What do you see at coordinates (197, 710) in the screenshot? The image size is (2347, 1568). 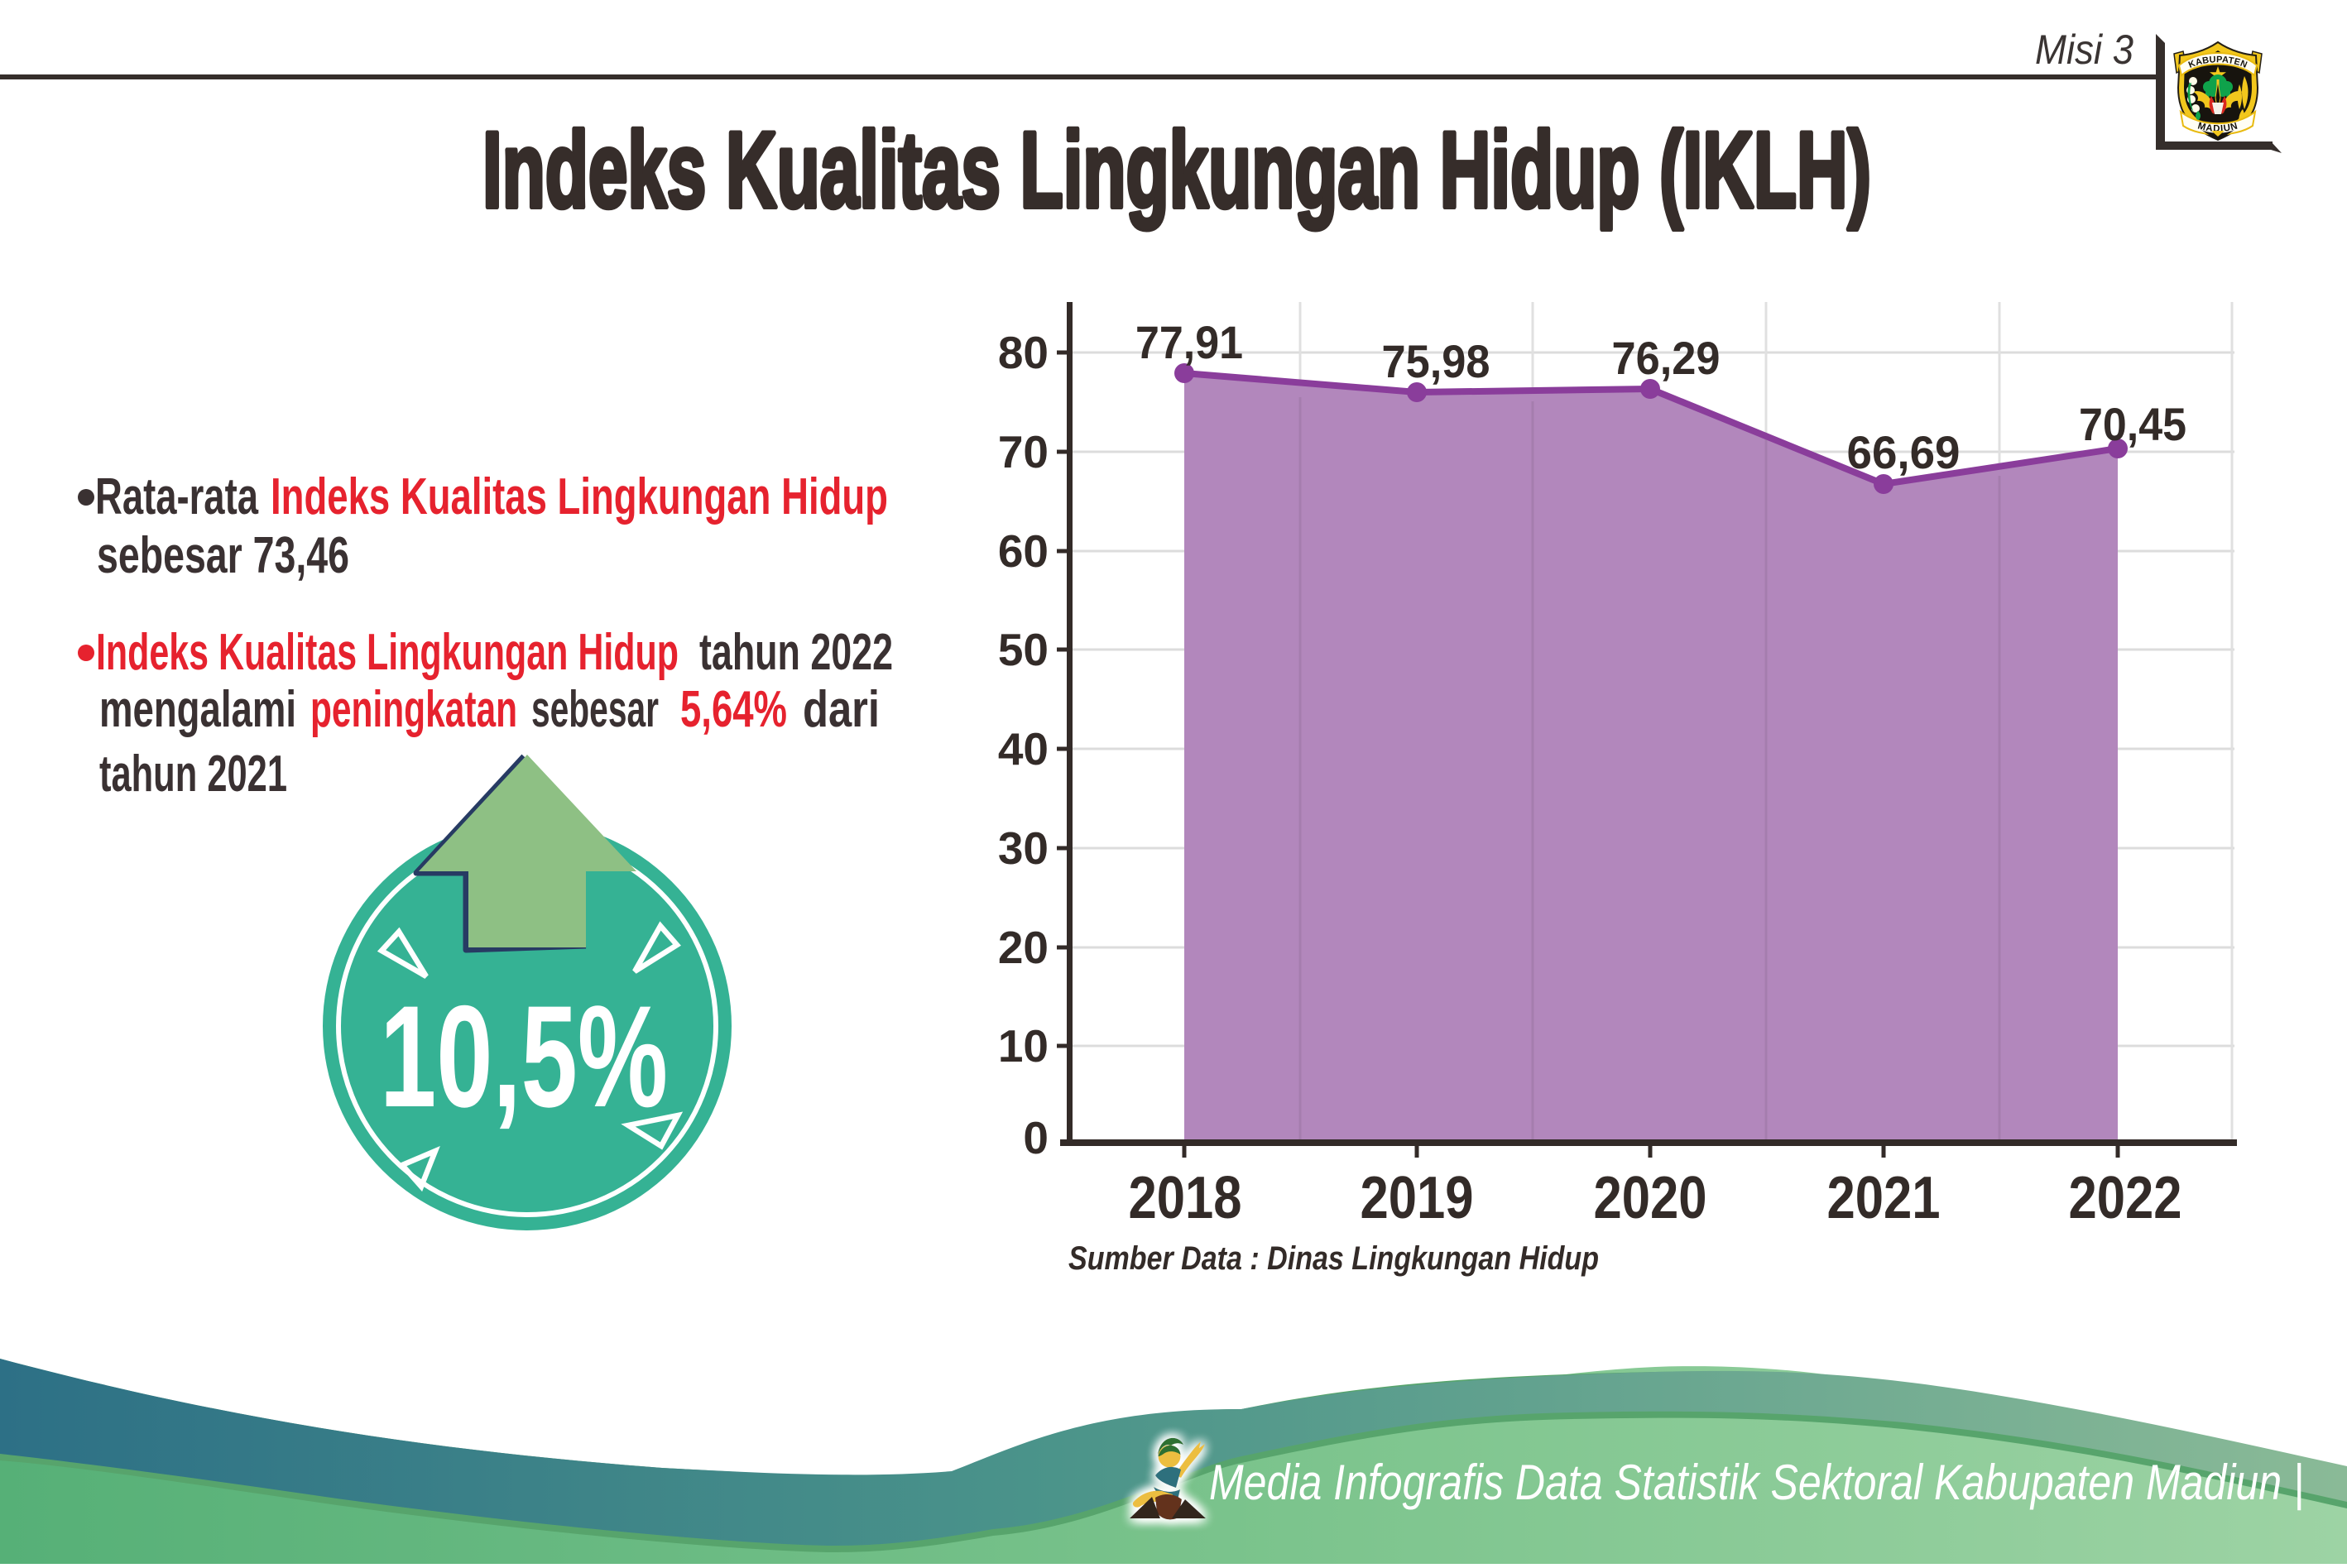 I see `svg-text: mengalami` at bounding box center [197, 710].